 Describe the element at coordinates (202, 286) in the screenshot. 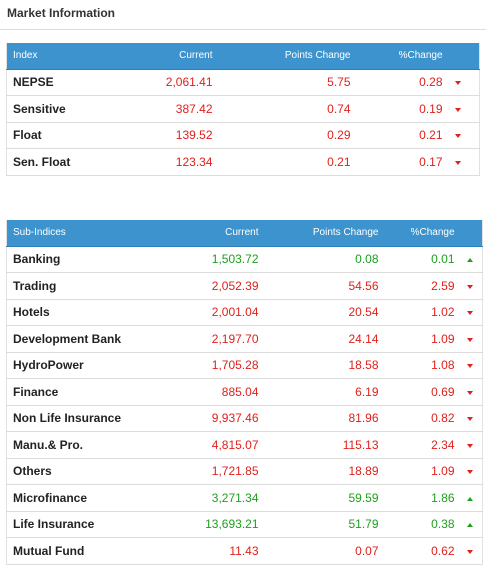

I see `current-value: 2,052.39` at that location.